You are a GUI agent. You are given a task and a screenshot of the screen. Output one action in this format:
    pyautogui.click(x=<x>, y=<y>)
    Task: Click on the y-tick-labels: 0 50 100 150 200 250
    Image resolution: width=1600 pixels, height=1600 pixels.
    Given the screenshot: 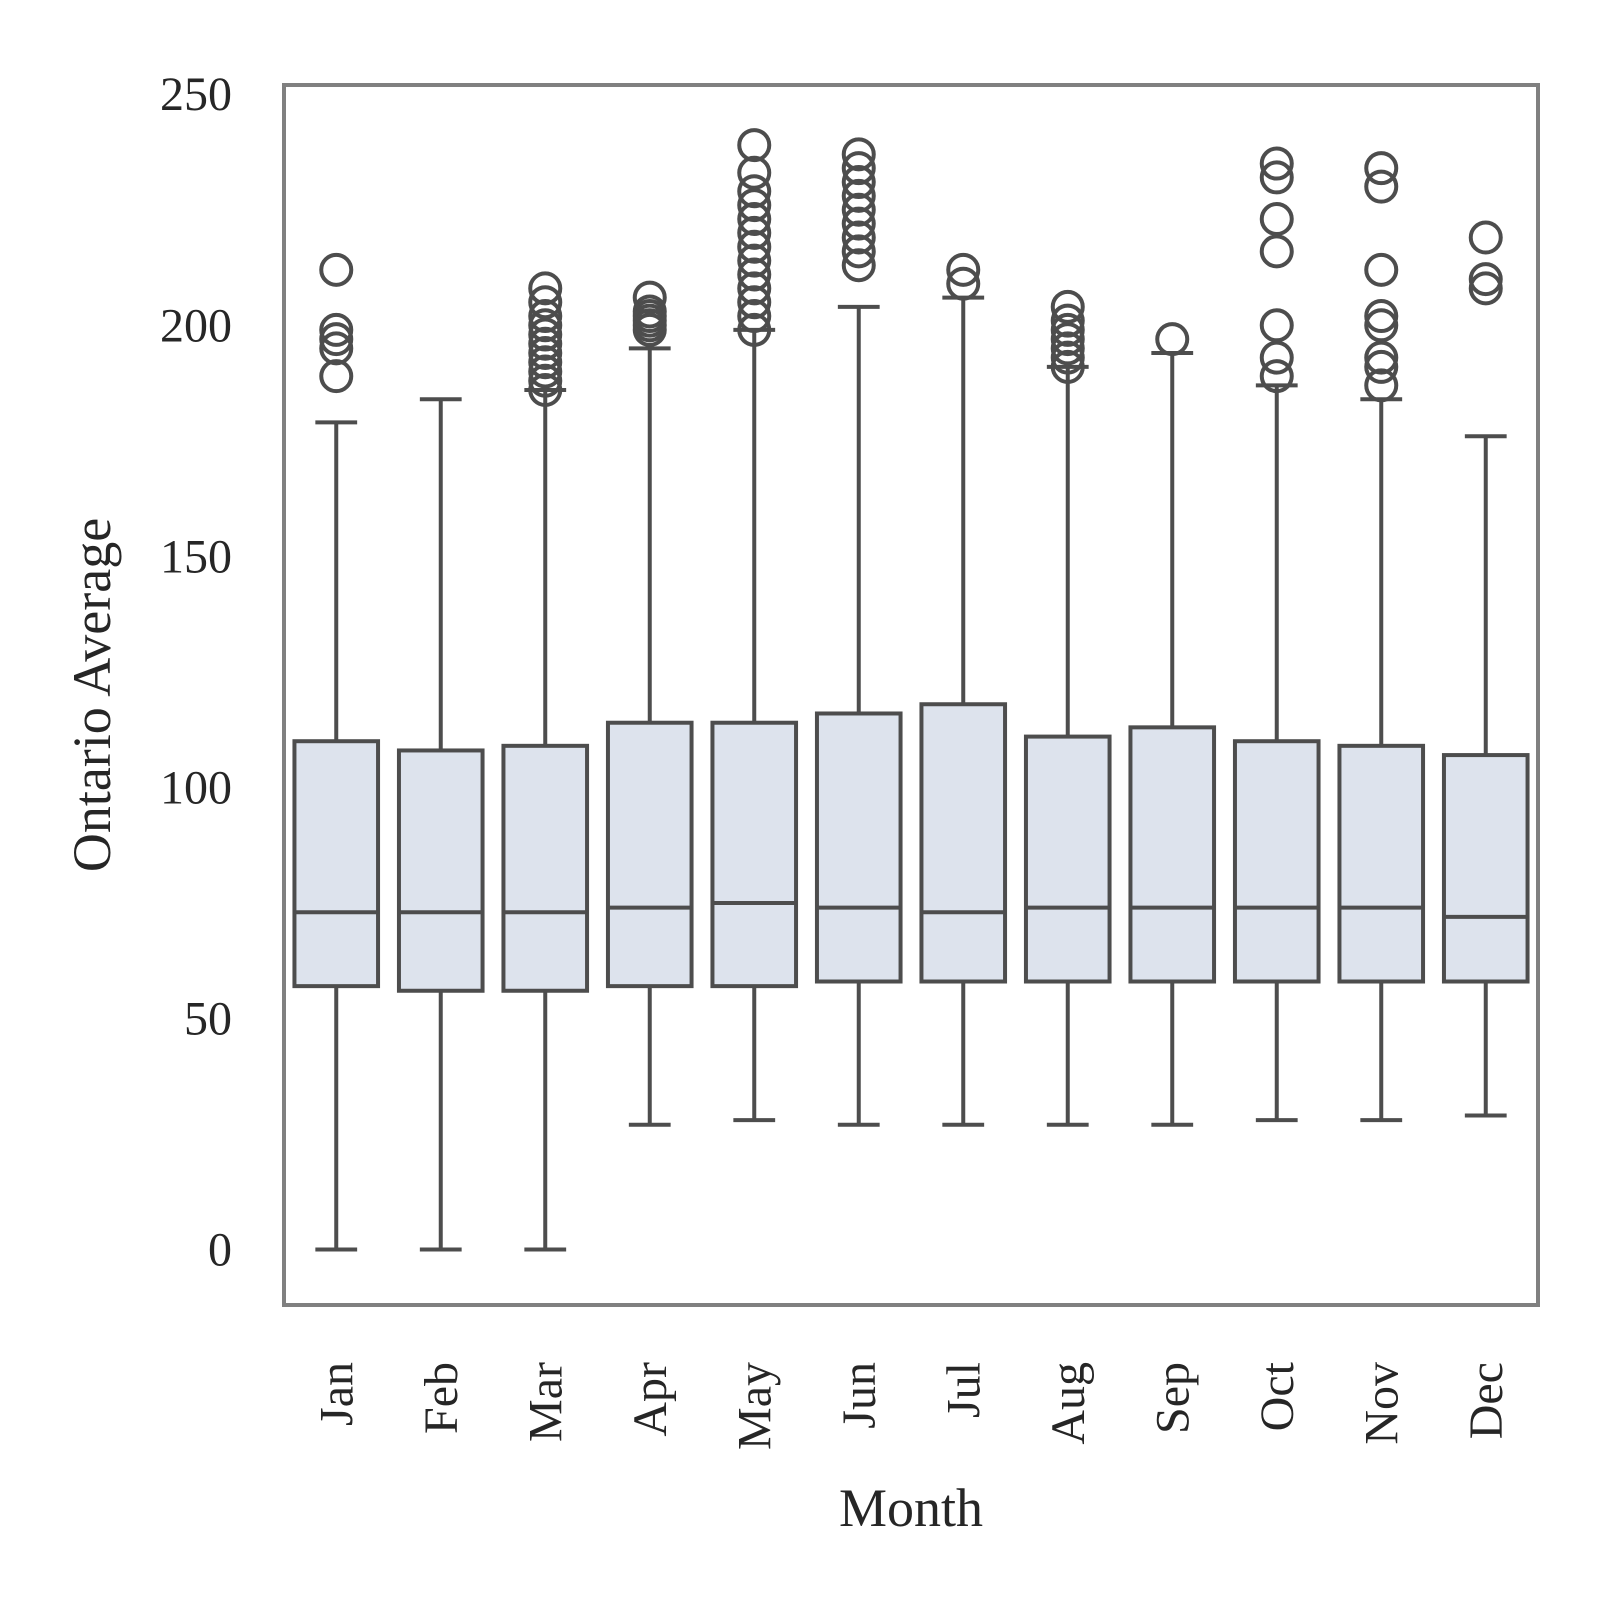 What is the action you would take?
    pyautogui.click(x=196, y=672)
    